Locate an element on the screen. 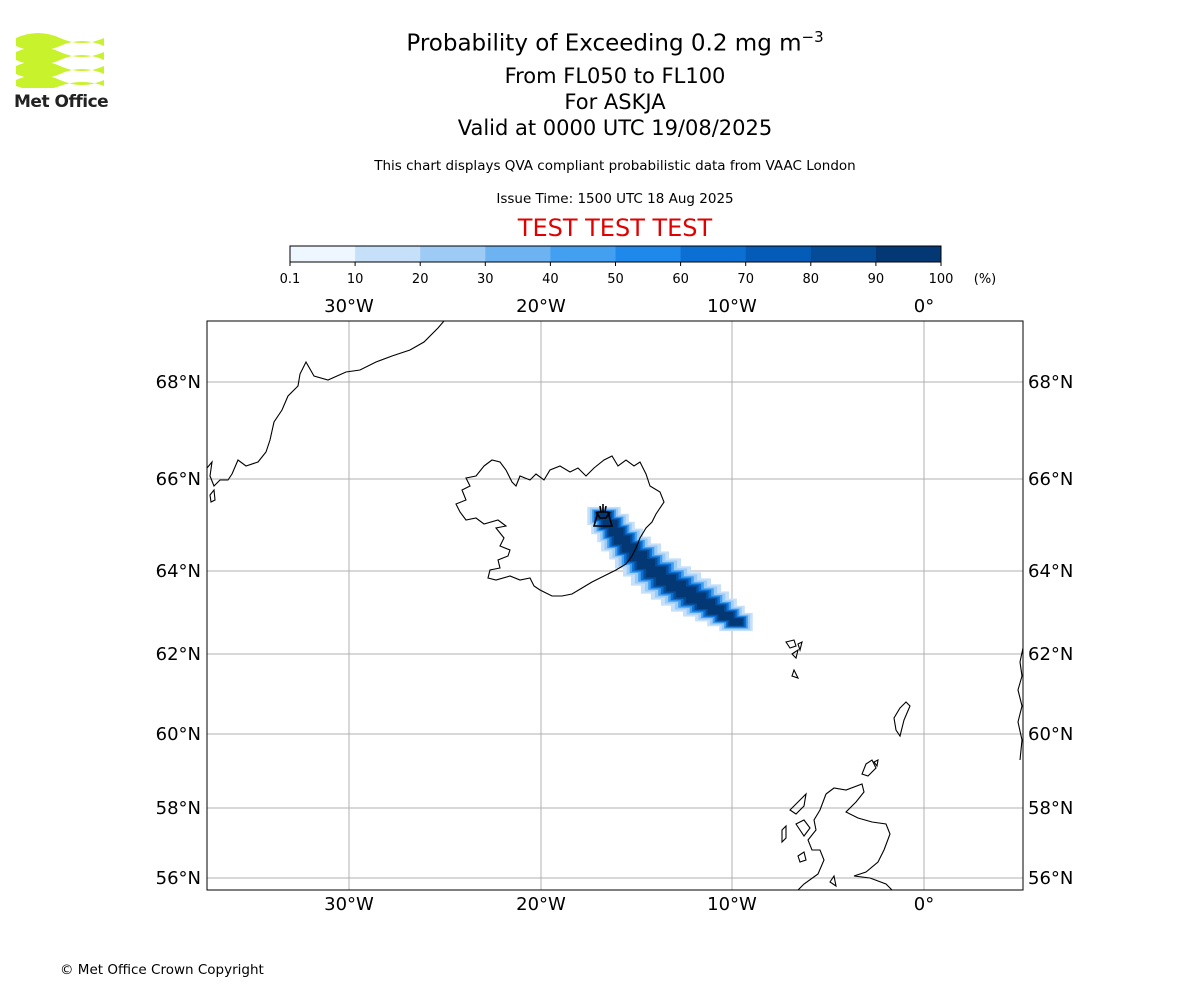  lon-label-top: 0° is located at coordinates (924, 306).